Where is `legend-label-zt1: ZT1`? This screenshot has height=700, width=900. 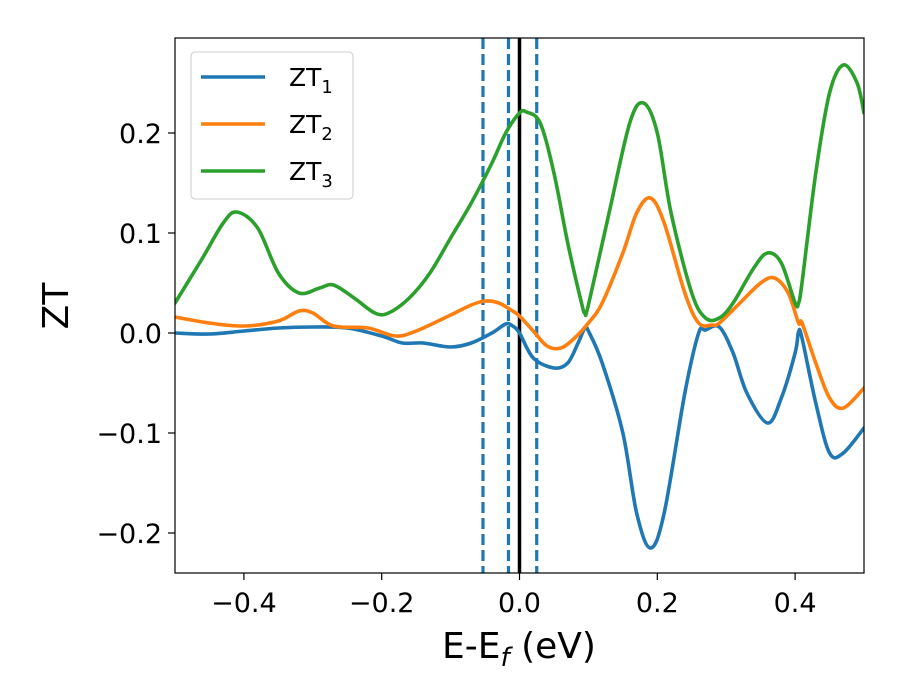 legend-label-zt1: ZT1 is located at coordinates (311, 80).